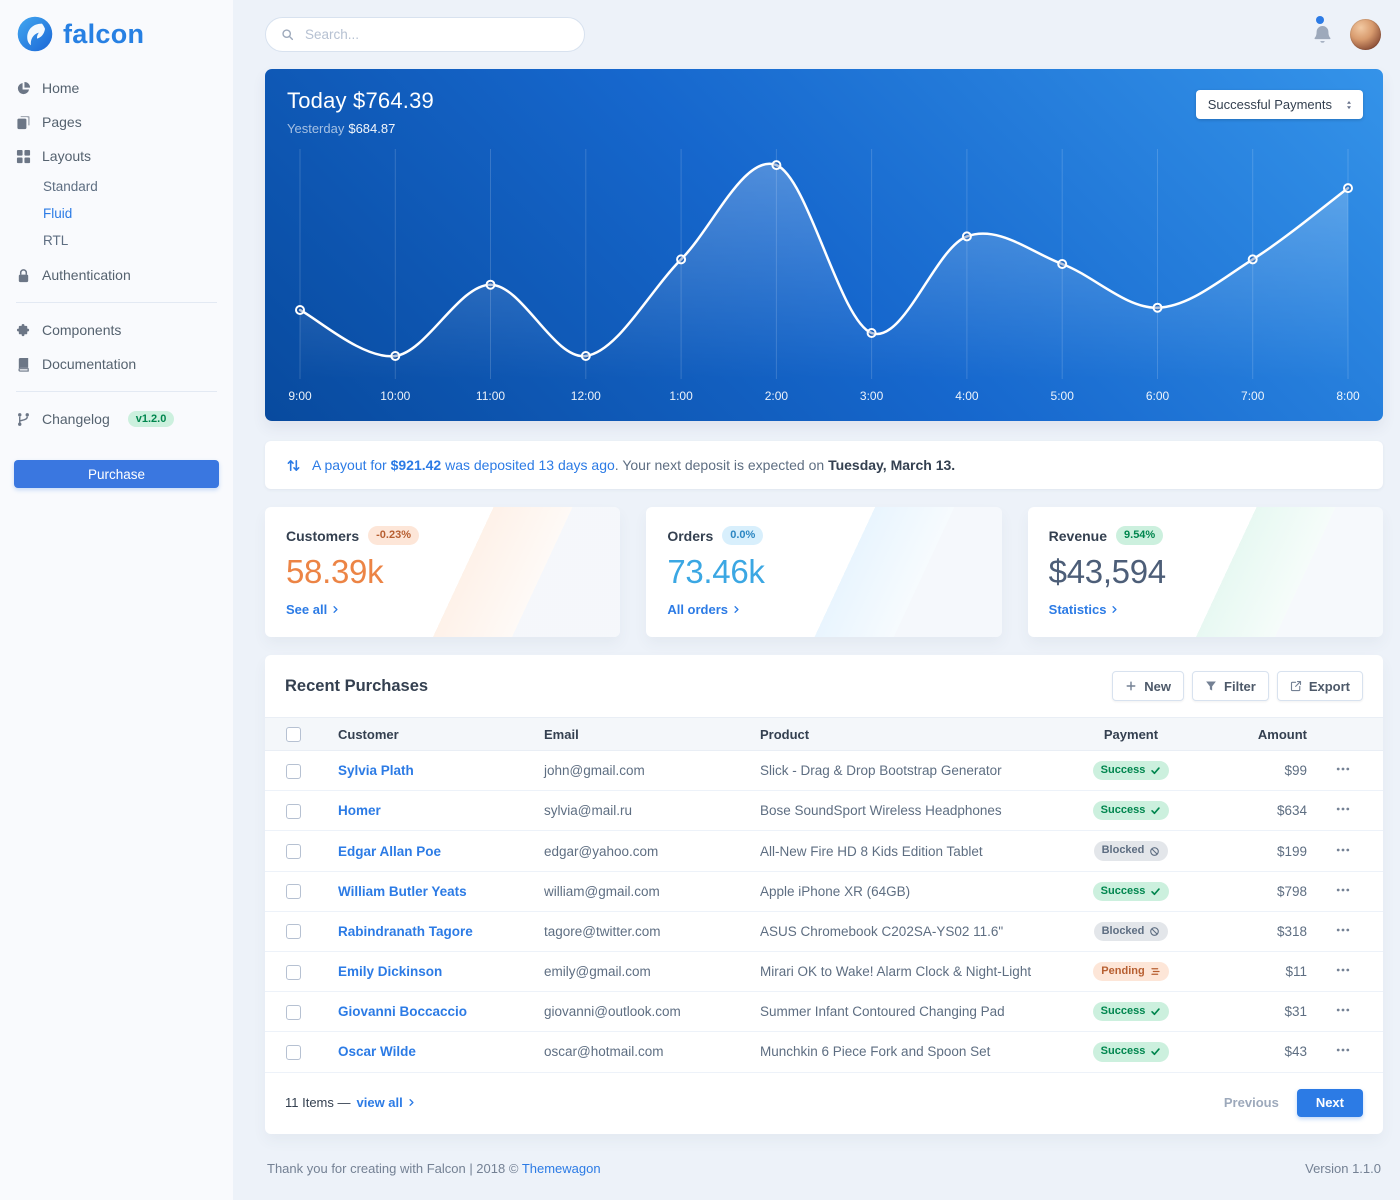  What do you see at coordinates (644, 734) in the screenshot?
I see `column-header-email: Email` at bounding box center [644, 734].